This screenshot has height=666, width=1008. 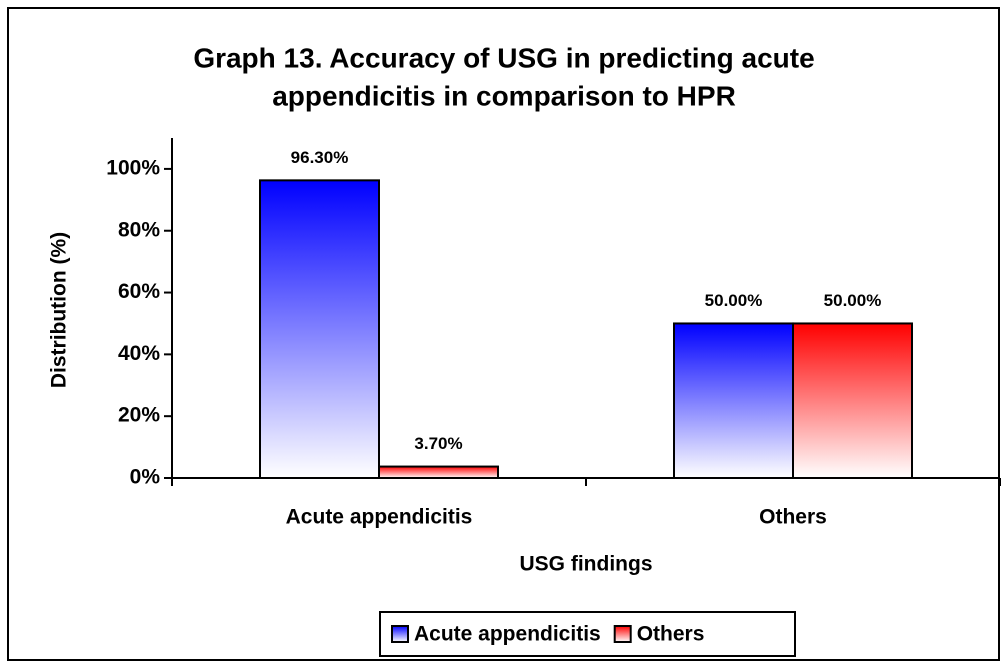 What do you see at coordinates (793, 517) in the screenshot?
I see `x-tick-label: Others` at bounding box center [793, 517].